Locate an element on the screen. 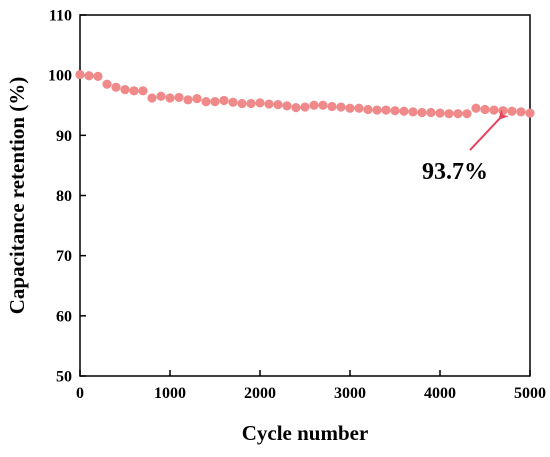  y-tick-label: 80 is located at coordinates (64, 196).